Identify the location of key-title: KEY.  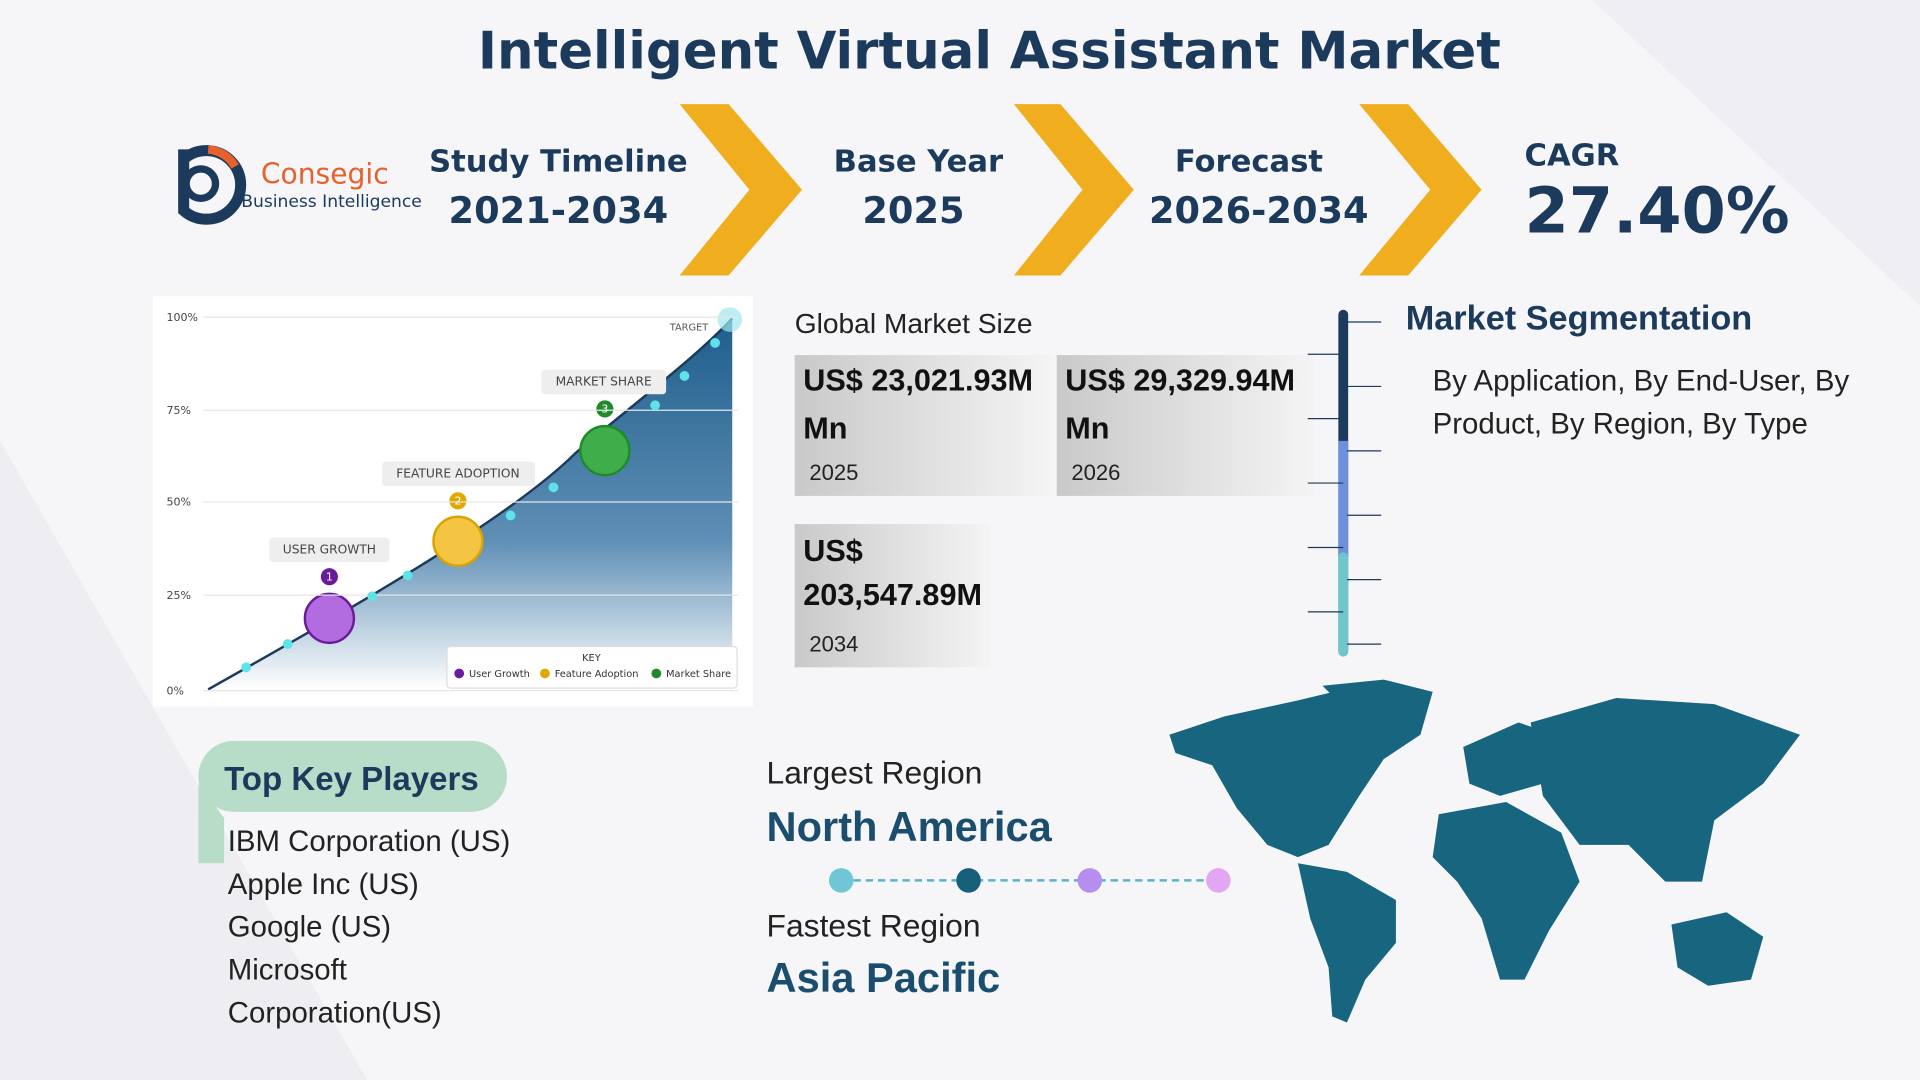
(591, 658).